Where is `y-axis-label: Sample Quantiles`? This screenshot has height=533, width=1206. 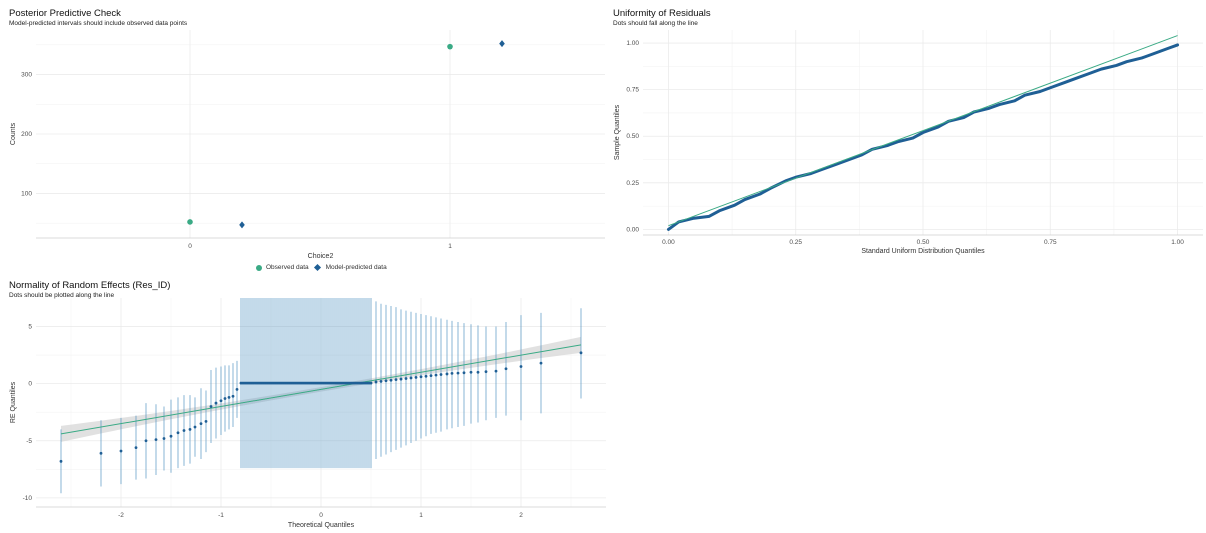 y-axis-label: Sample Quantiles is located at coordinates (617, 132).